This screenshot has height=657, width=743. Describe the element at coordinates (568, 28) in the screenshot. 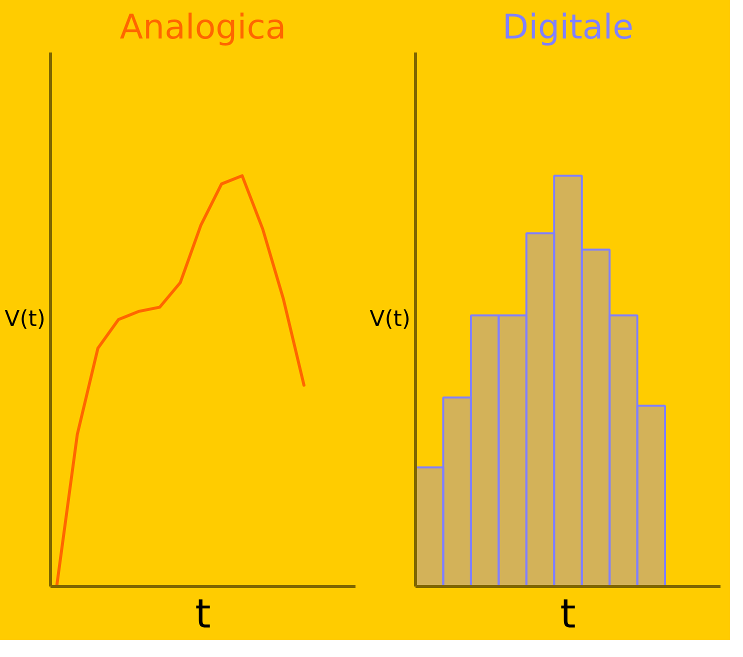

I see `chart-title: Digitale` at that location.